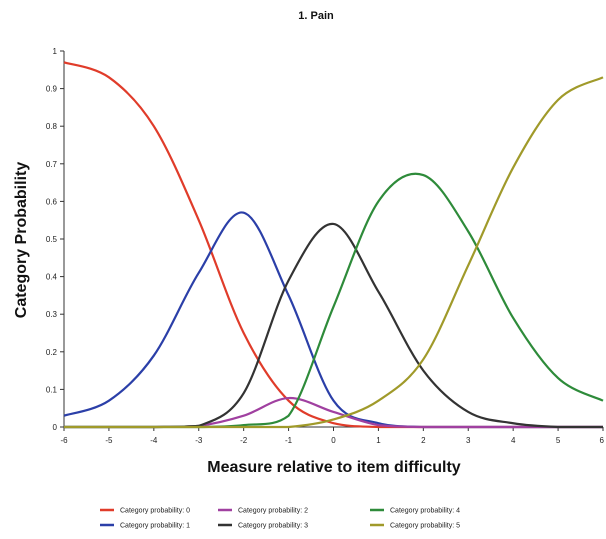 The image size is (606, 539). Describe the element at coordinates (154, 440) in the screenshot. I see `x-tick-label: -4` at that location.